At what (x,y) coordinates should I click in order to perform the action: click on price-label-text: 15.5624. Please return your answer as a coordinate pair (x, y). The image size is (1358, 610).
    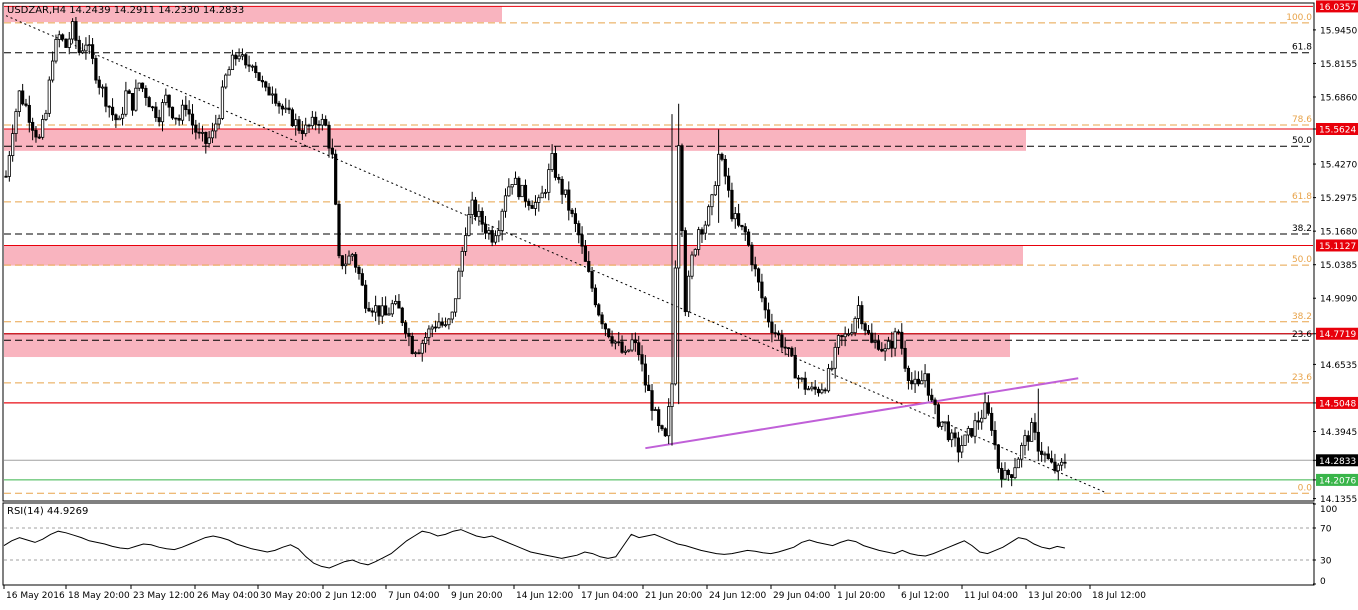
    Looking at the image, I should click on (1337, 130).